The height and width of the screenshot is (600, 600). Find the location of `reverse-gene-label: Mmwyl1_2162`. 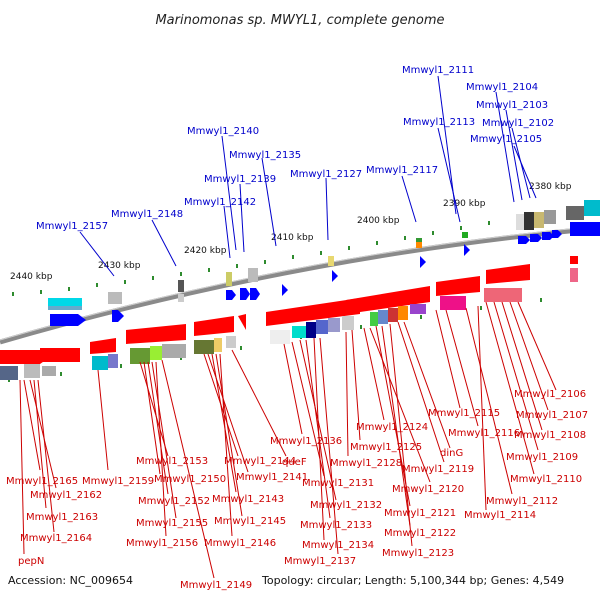

reverse-gene-label: Mmwyl1_2162 is located at coordinates (66, 495).